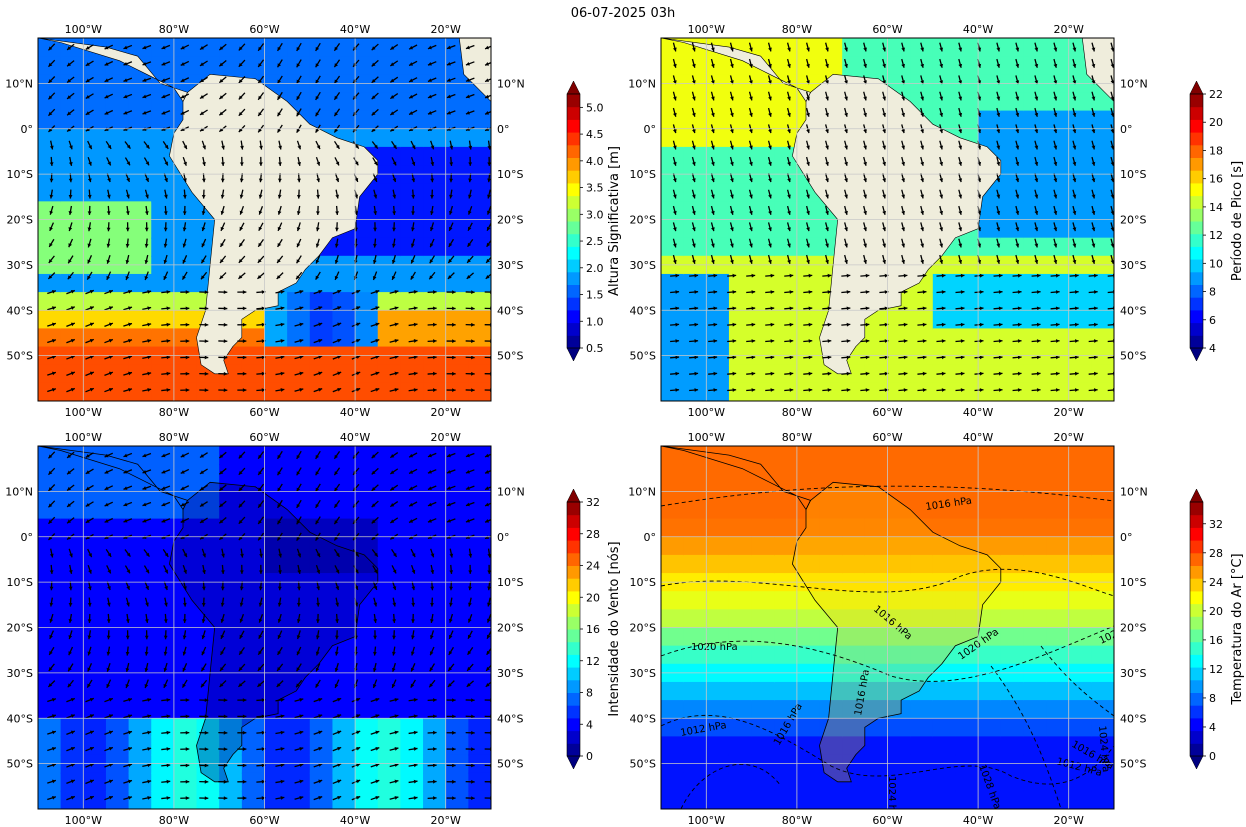  What do you see at coordinates (1134, 83) in the screenshot?
I see `lat-tick-right: 10°N` at bounding box center [1134, 83].